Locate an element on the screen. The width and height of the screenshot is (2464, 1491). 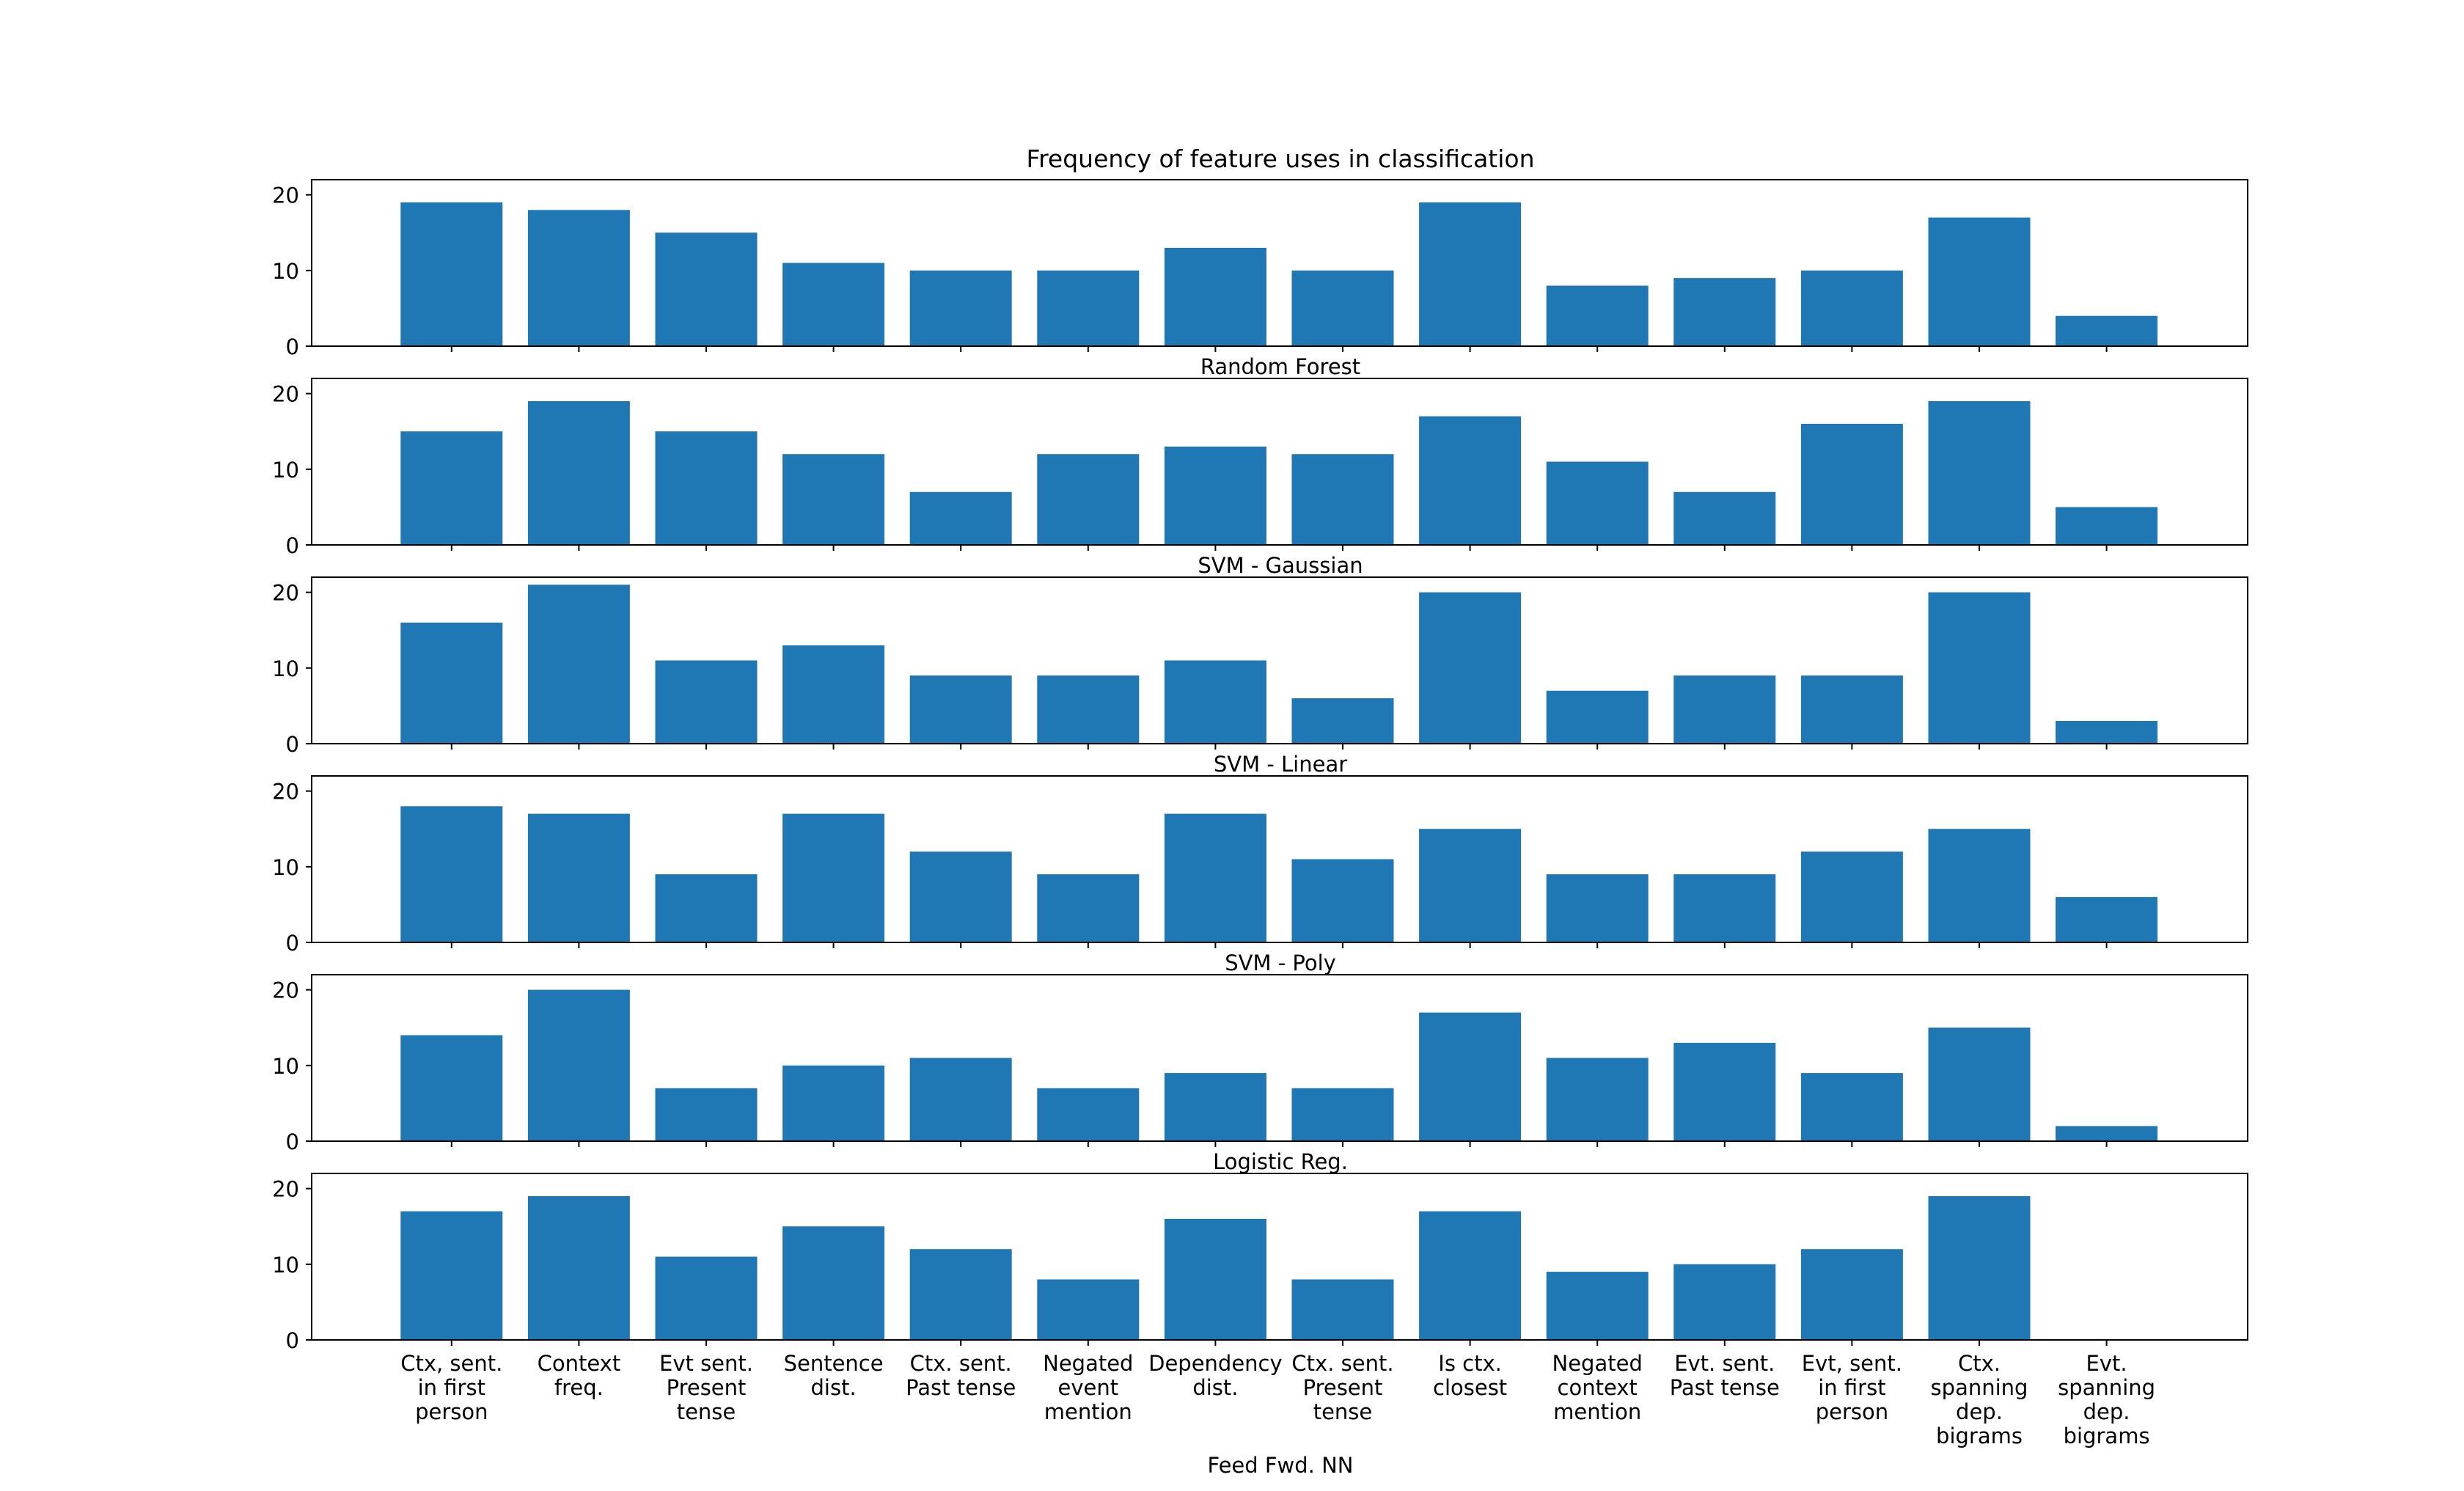
panel-label: SVM - Poly is located at coordinates (1280, 963).